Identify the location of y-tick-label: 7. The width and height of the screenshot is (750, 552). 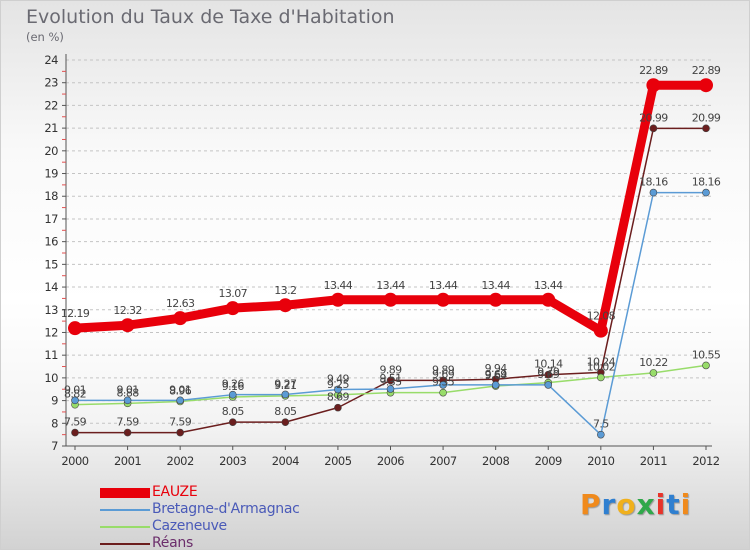
(54, 446).